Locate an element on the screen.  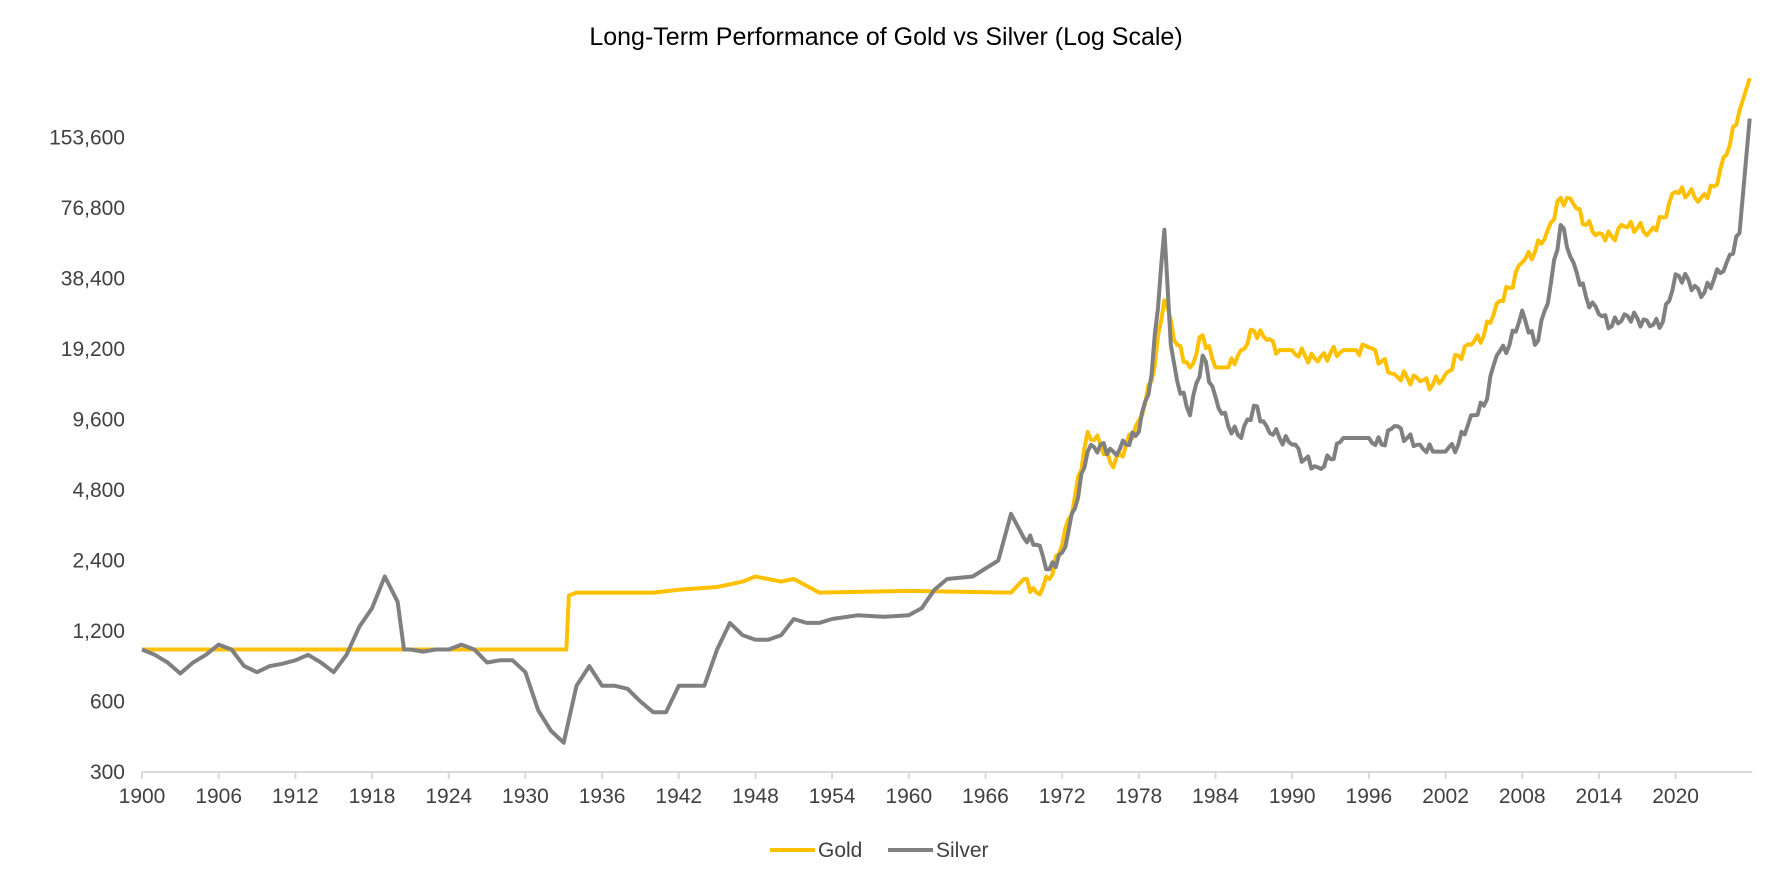
y-tick-label: 19,200 is located at coordinates (93, 349).